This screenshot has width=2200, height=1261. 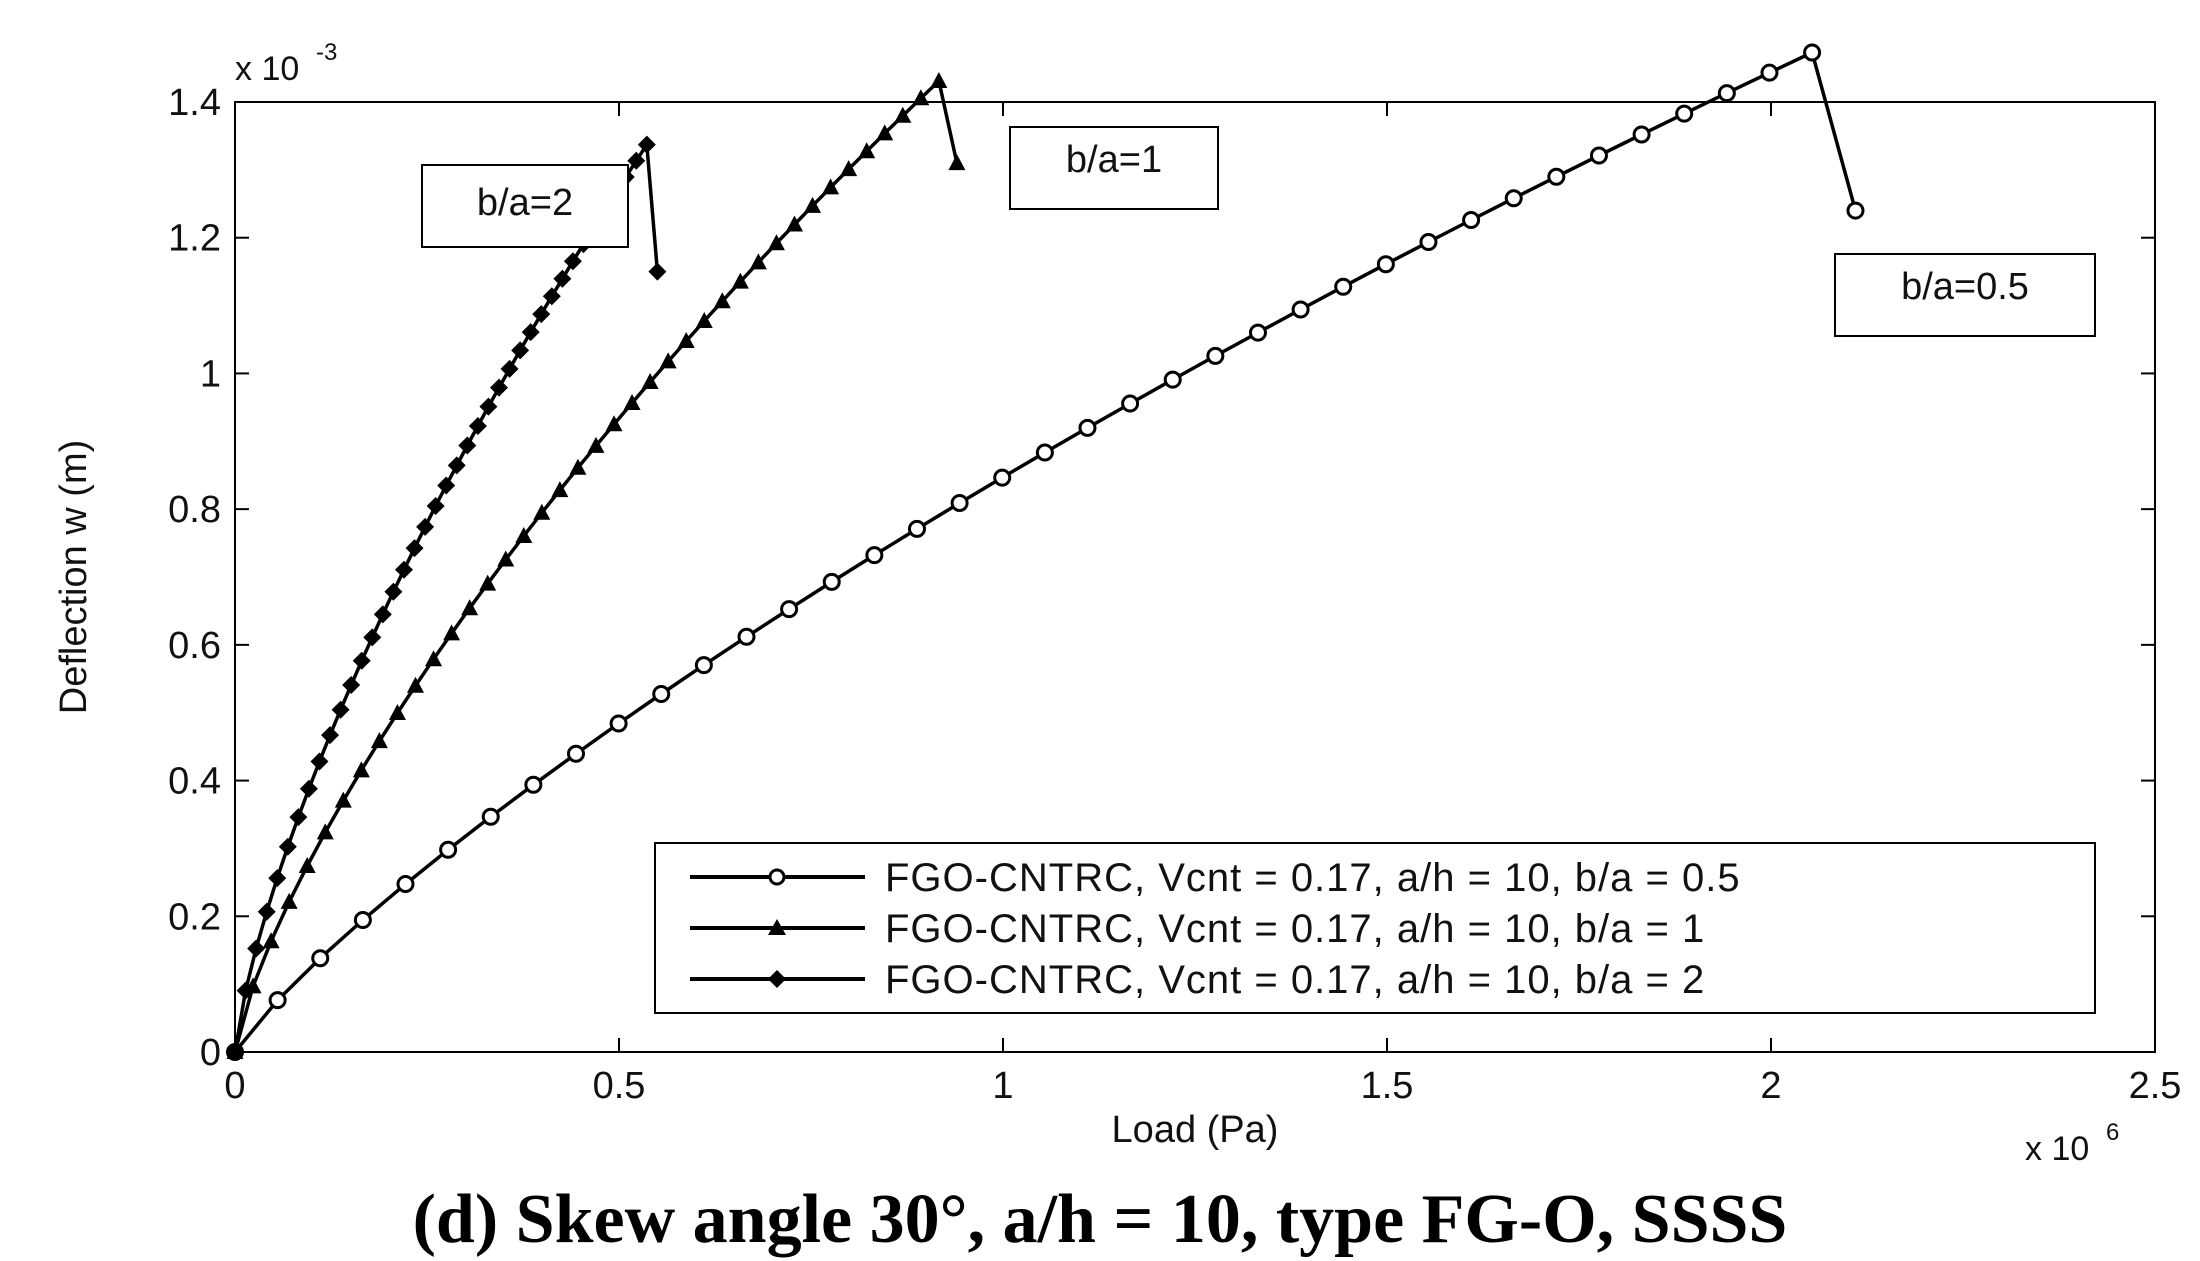 What do you see at coordinates (210, 374) in the screenshot?
I see `y-tick-label: 1` at bounding box center [210, 374].